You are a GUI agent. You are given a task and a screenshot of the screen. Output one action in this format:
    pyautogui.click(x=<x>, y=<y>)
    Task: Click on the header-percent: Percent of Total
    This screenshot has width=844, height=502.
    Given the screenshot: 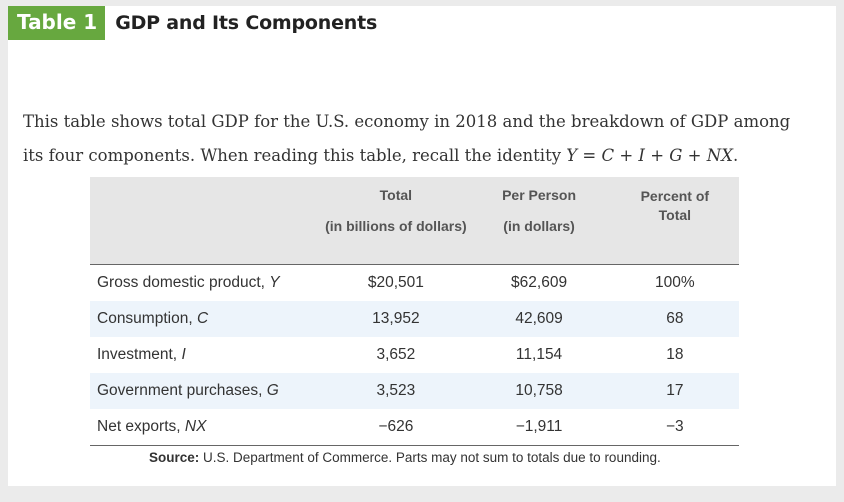 What is the action you would take?
    pyautogui.click(x=674, y=221)
    